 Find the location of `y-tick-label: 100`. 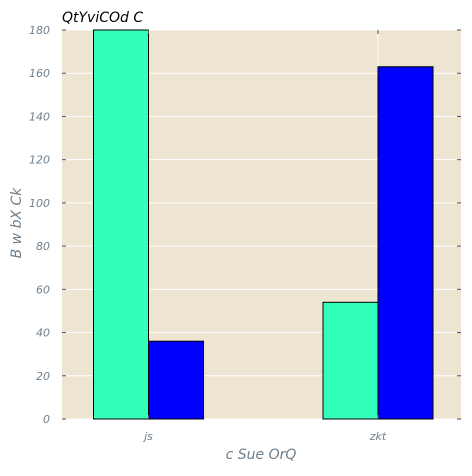

y-tick-label: 100 is located at coordinates (39, 203).